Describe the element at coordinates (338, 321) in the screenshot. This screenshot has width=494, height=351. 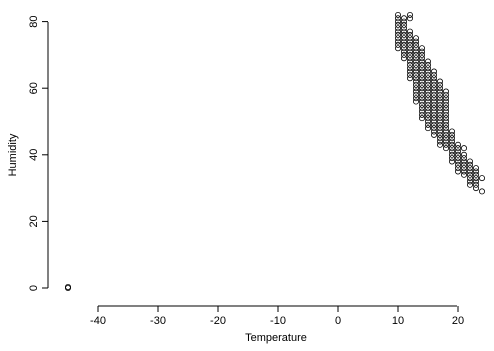
I see `x-tick-label: 0` at that location.